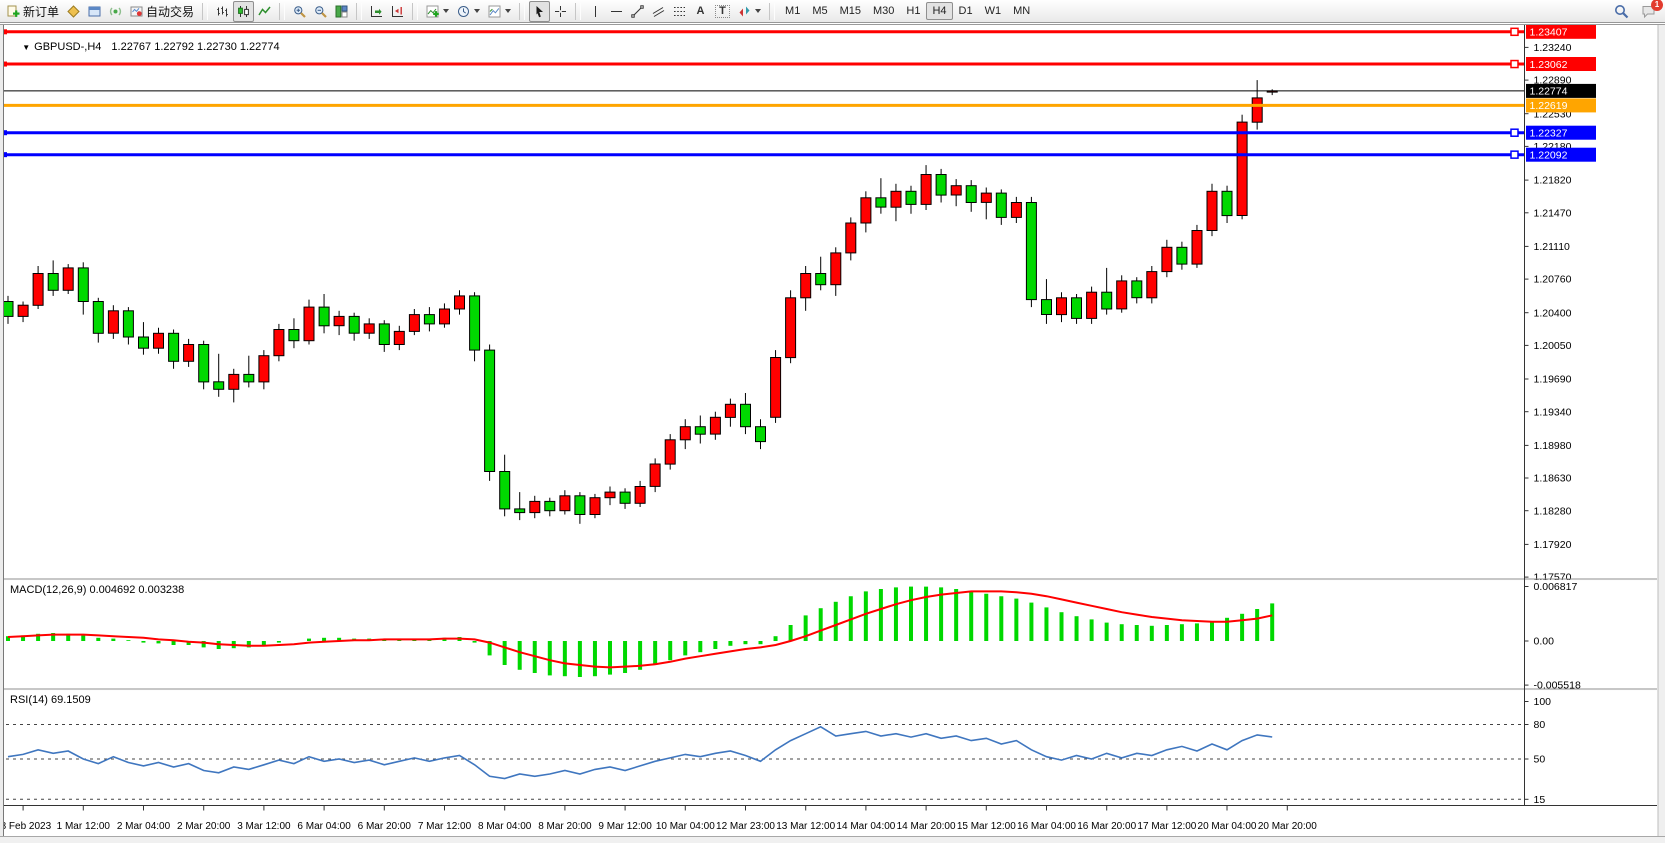 This screenshot has width=1665, height=843. I want to click on templates-icon, so click(494, 11).